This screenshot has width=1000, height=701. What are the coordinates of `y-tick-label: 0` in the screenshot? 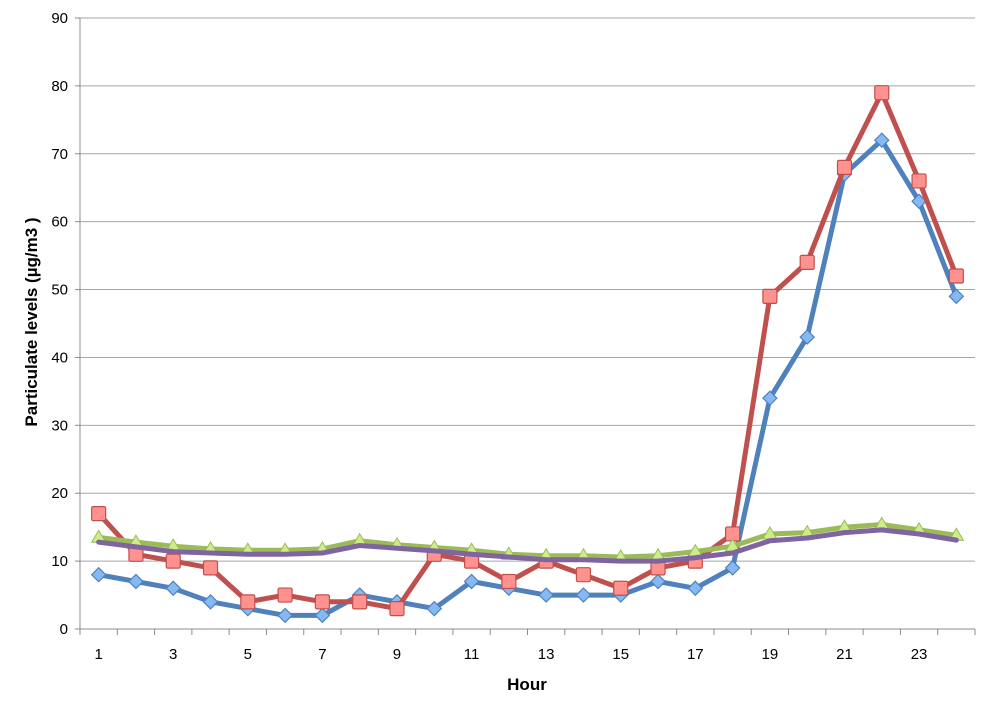 It's located at (64, 629).